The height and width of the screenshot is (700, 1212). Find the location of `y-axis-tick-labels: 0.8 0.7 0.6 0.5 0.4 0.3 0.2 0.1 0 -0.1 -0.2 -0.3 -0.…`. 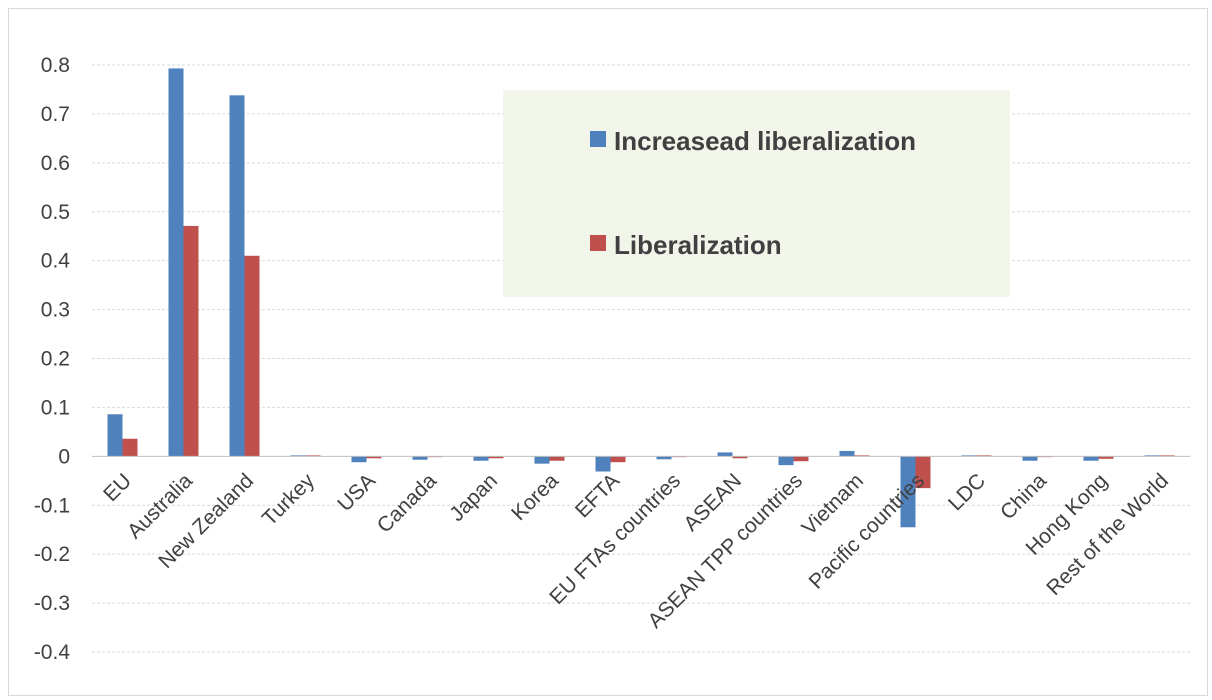

y-axis-tick-labels: 0.8 0.7 0.6 0.5 0.4 0.3 0.2 0.1 0 -0.1 -0.2 -0.3 -0.… is located at coordinates (52, 359).